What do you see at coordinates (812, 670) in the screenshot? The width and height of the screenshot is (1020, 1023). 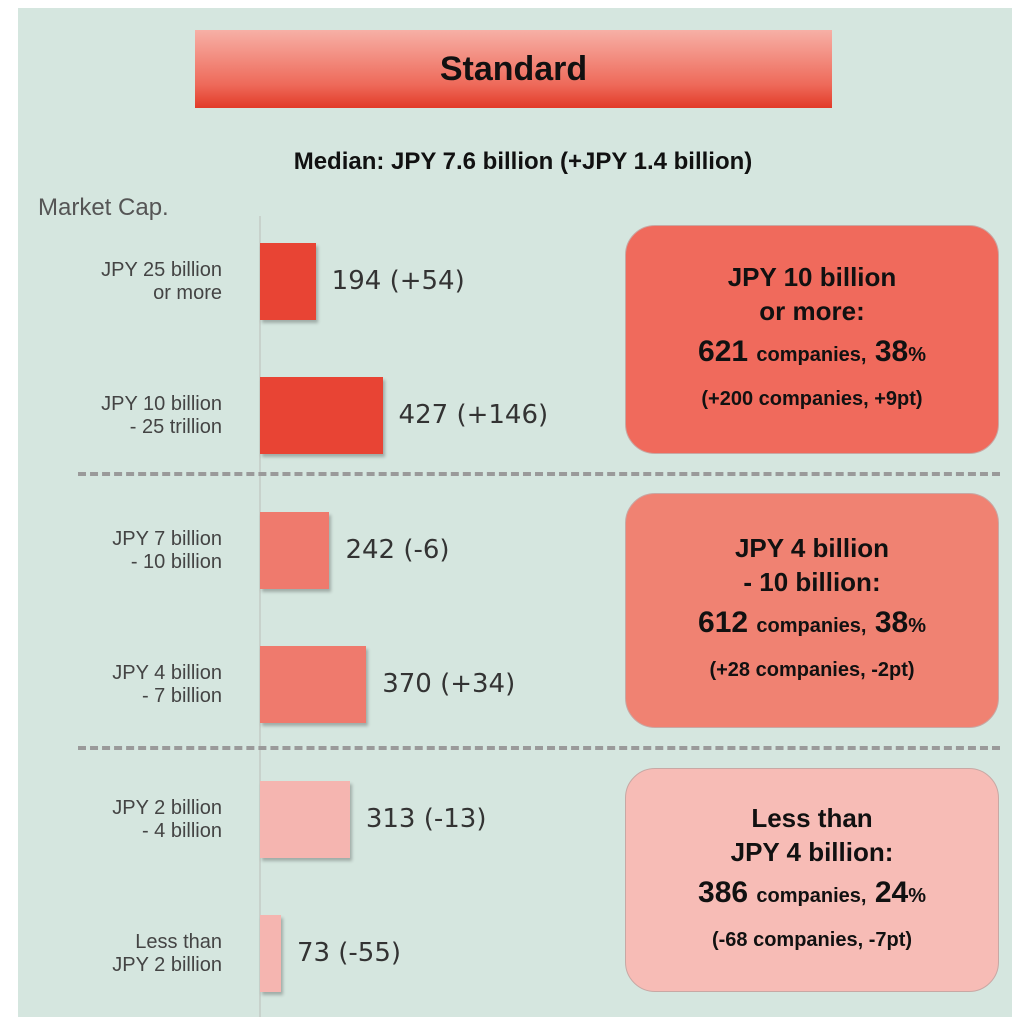 I see `box-change: (+28 companies, -2pt)` at bounding box center [812, 670].